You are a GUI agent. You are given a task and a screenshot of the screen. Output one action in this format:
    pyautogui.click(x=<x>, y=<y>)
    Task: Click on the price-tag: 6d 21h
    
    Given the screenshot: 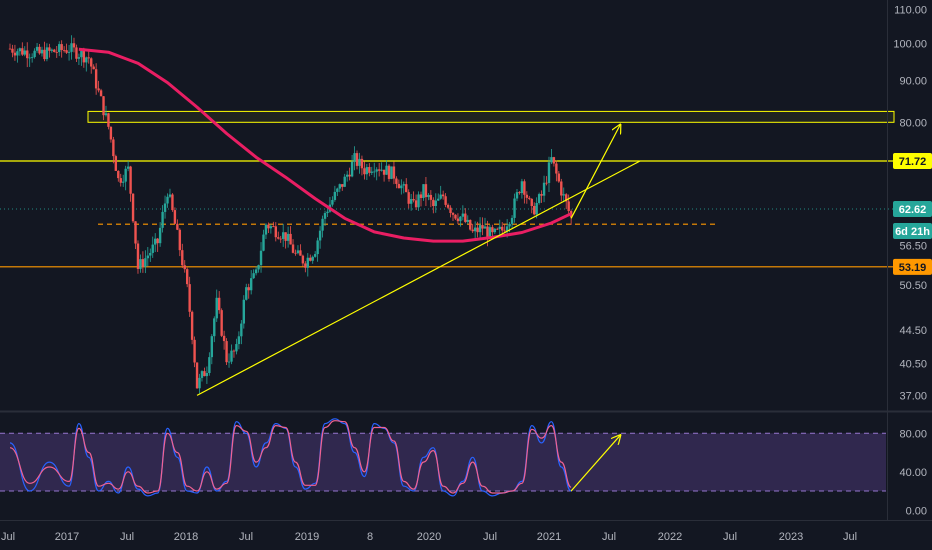 What is the action you would take?
    pyautogui.click(x=912, y=231)
    